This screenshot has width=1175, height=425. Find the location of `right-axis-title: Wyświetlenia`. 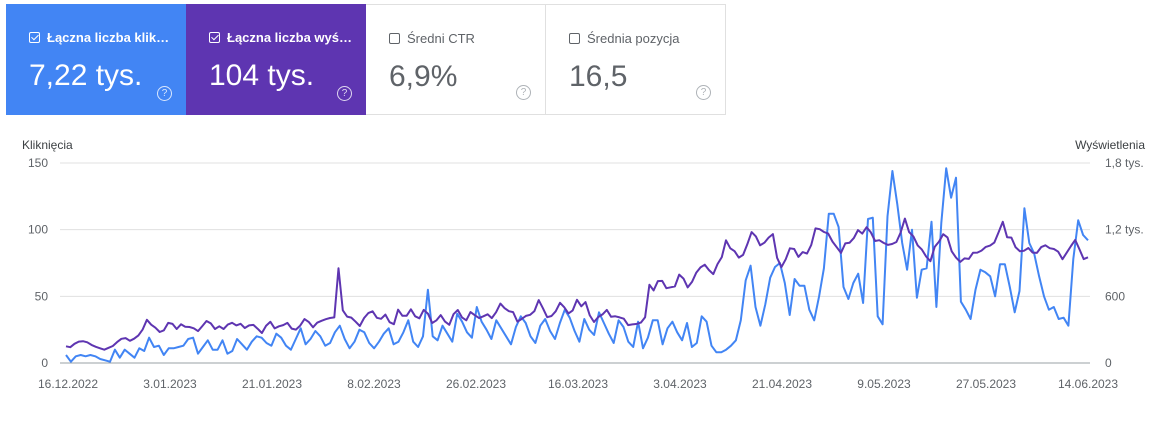

right-axis-title: Wyświetlenia is located at coordinates (1110, 145).